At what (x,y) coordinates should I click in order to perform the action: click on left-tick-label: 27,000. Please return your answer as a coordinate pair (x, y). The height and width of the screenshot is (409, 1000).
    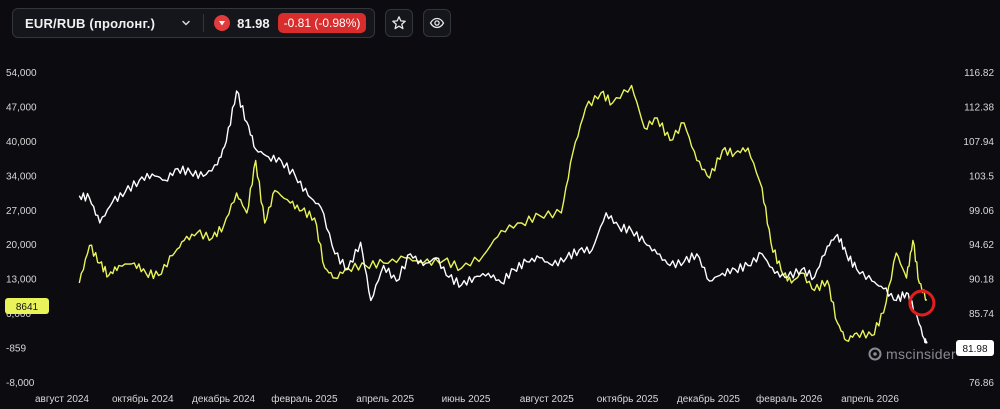
    Looking at the image, I should click on (21, 211).